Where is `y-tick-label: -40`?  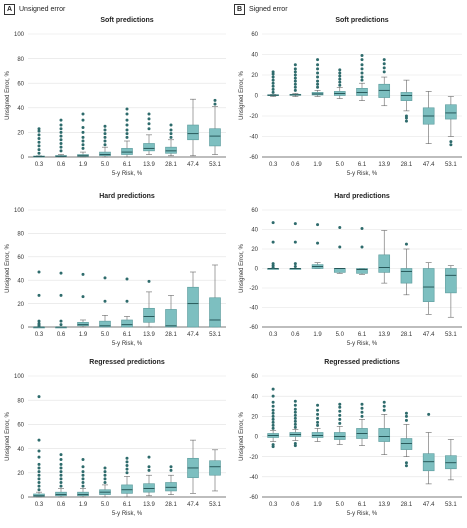
y-tick-label: -40 is located at coordinates (253, 138).